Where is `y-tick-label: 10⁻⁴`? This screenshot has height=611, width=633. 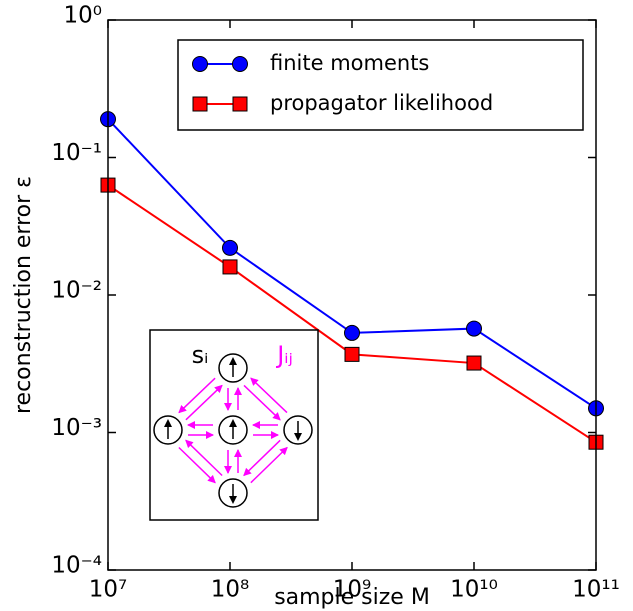
y-tick-label: 10⁻⁴ is located at coordinates (76, 566).